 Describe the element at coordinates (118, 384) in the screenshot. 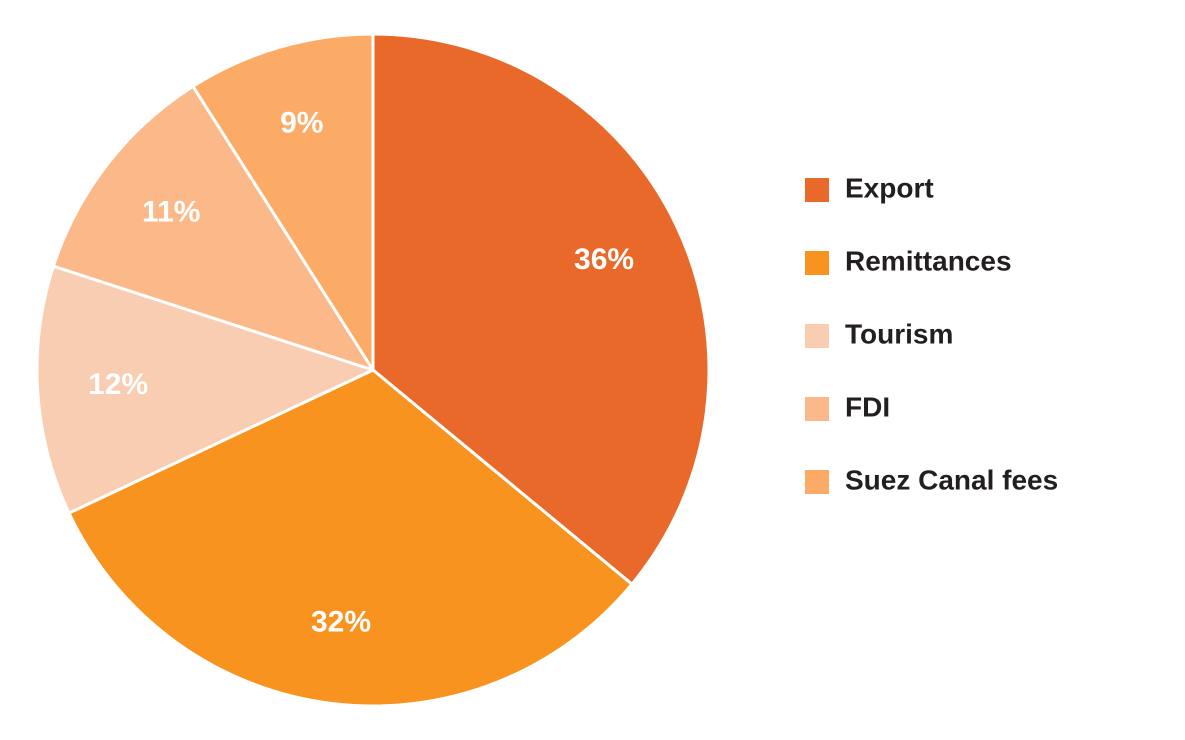

I see `slice-label: 12%` at that location.